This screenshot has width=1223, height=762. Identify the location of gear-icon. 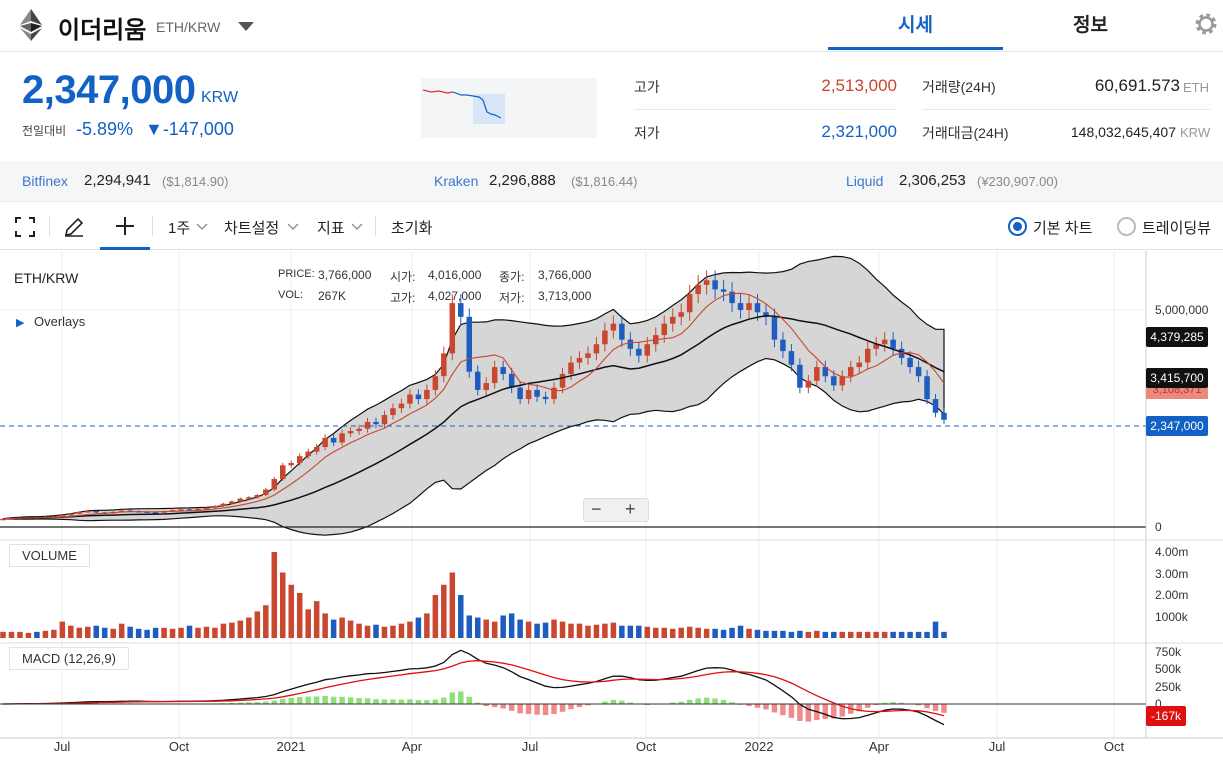
(1206, 24).